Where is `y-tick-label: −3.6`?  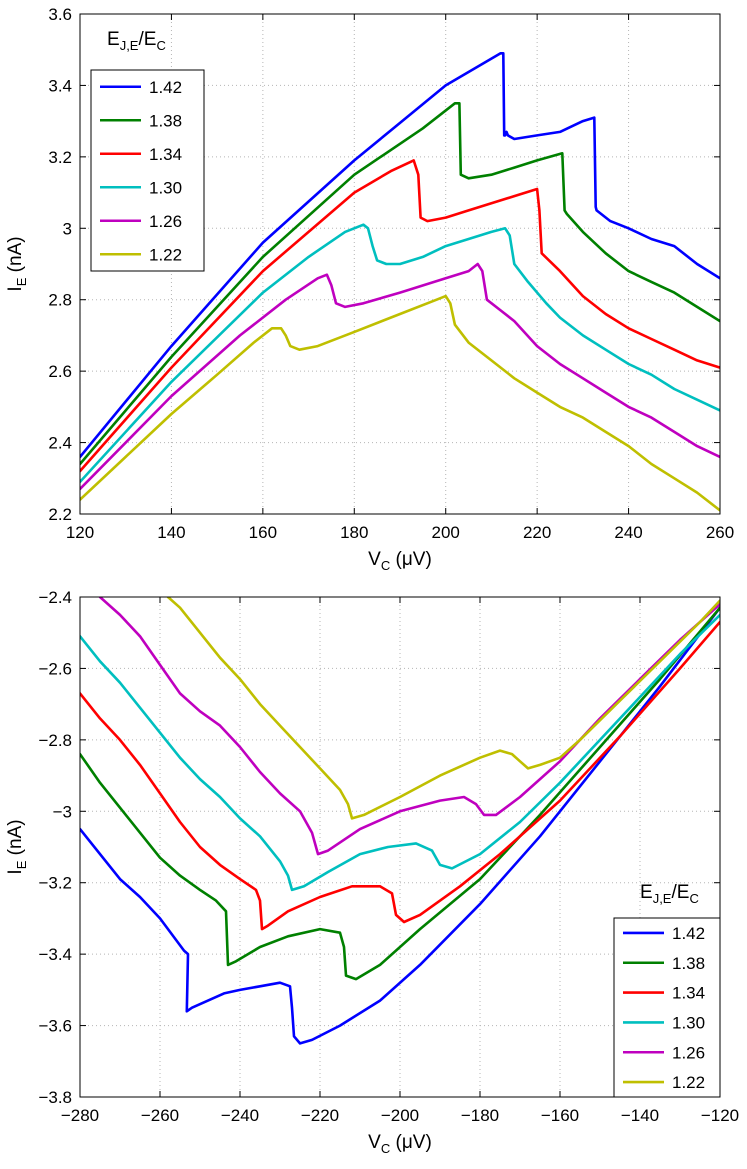
y-tick-label: −3.6 is located at coordinates (55, 1026).